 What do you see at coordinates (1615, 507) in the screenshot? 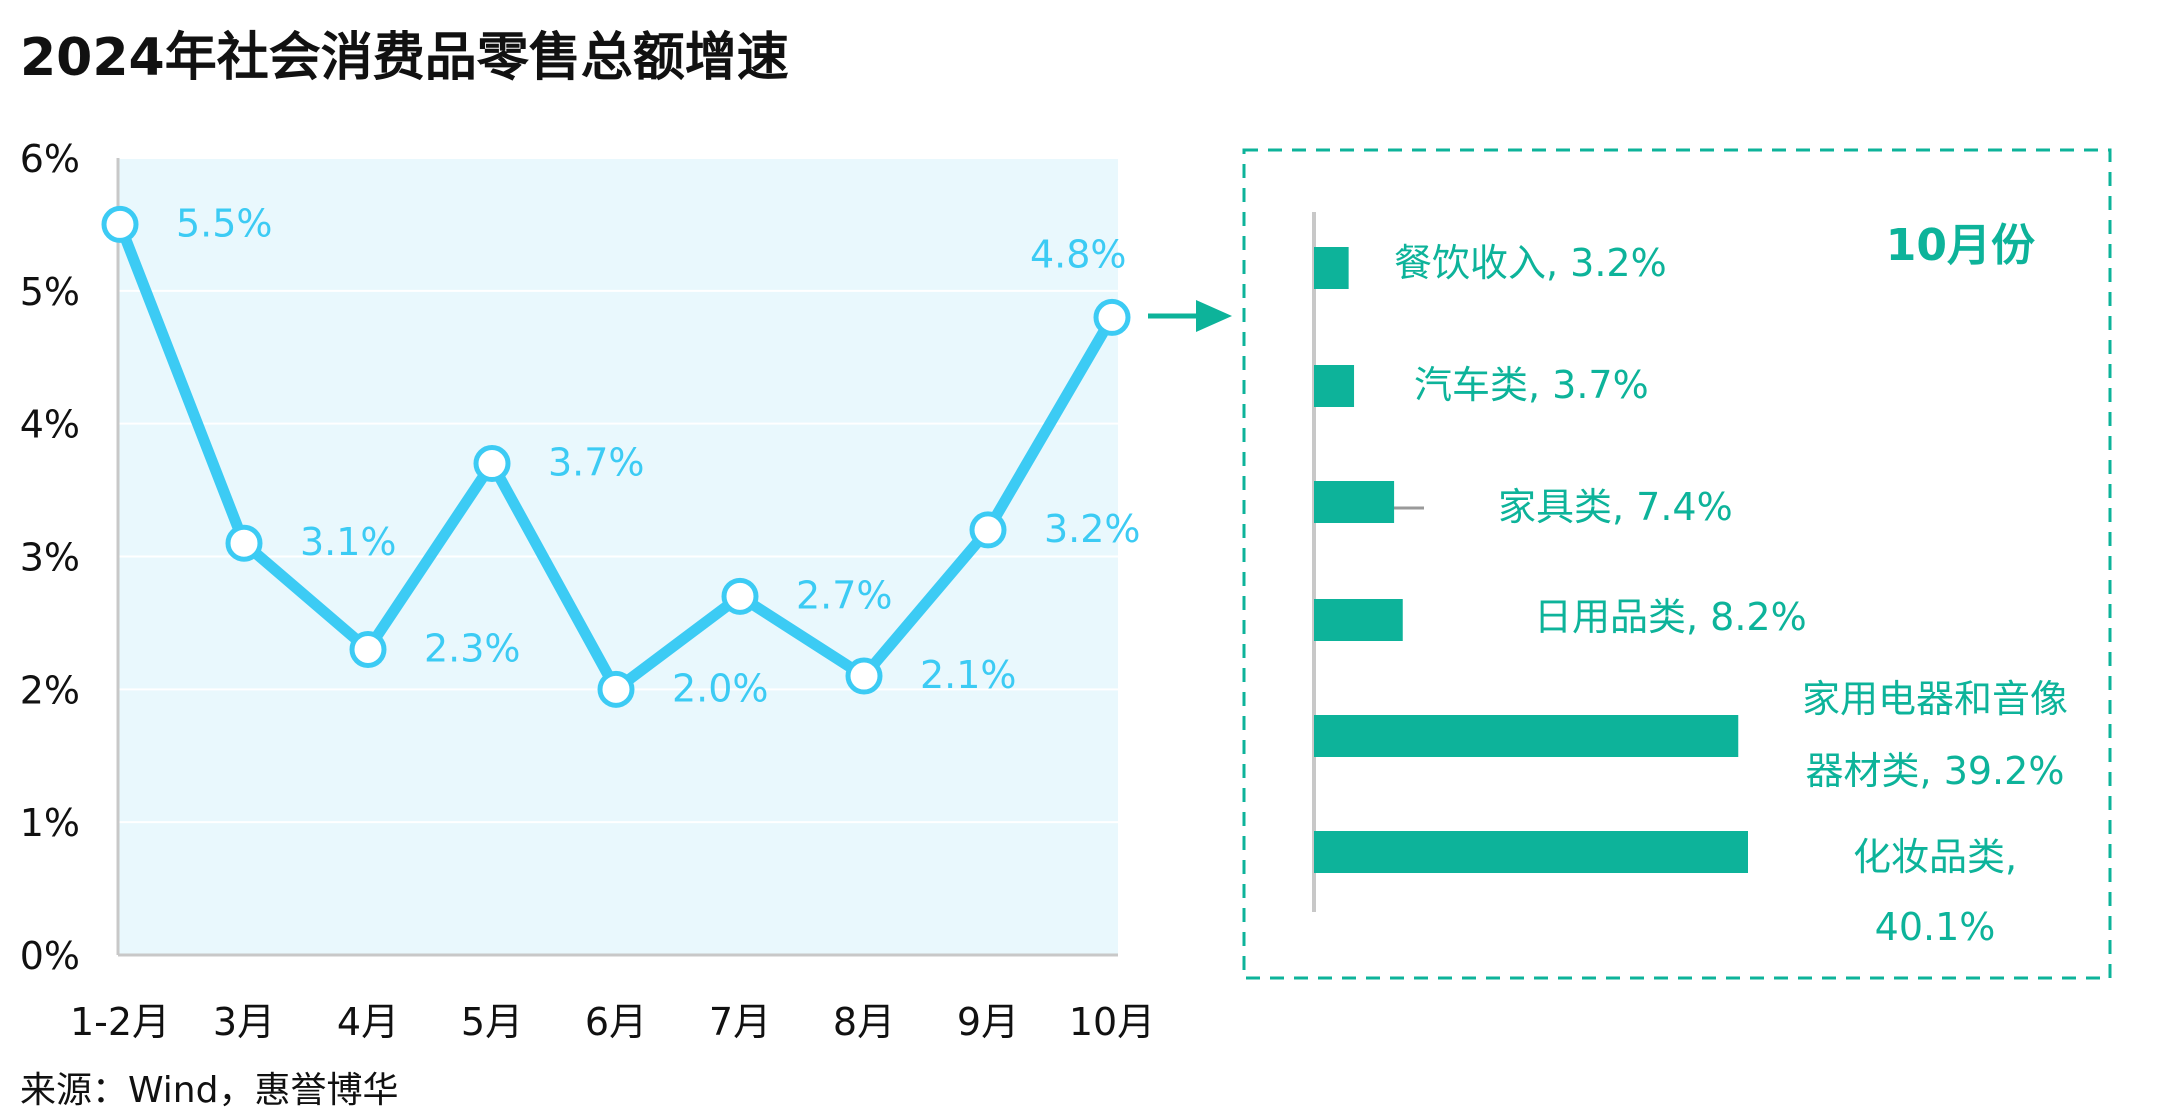
I see `bar-label: 家具类, 7.4%` at bounding box center [1615, 507].